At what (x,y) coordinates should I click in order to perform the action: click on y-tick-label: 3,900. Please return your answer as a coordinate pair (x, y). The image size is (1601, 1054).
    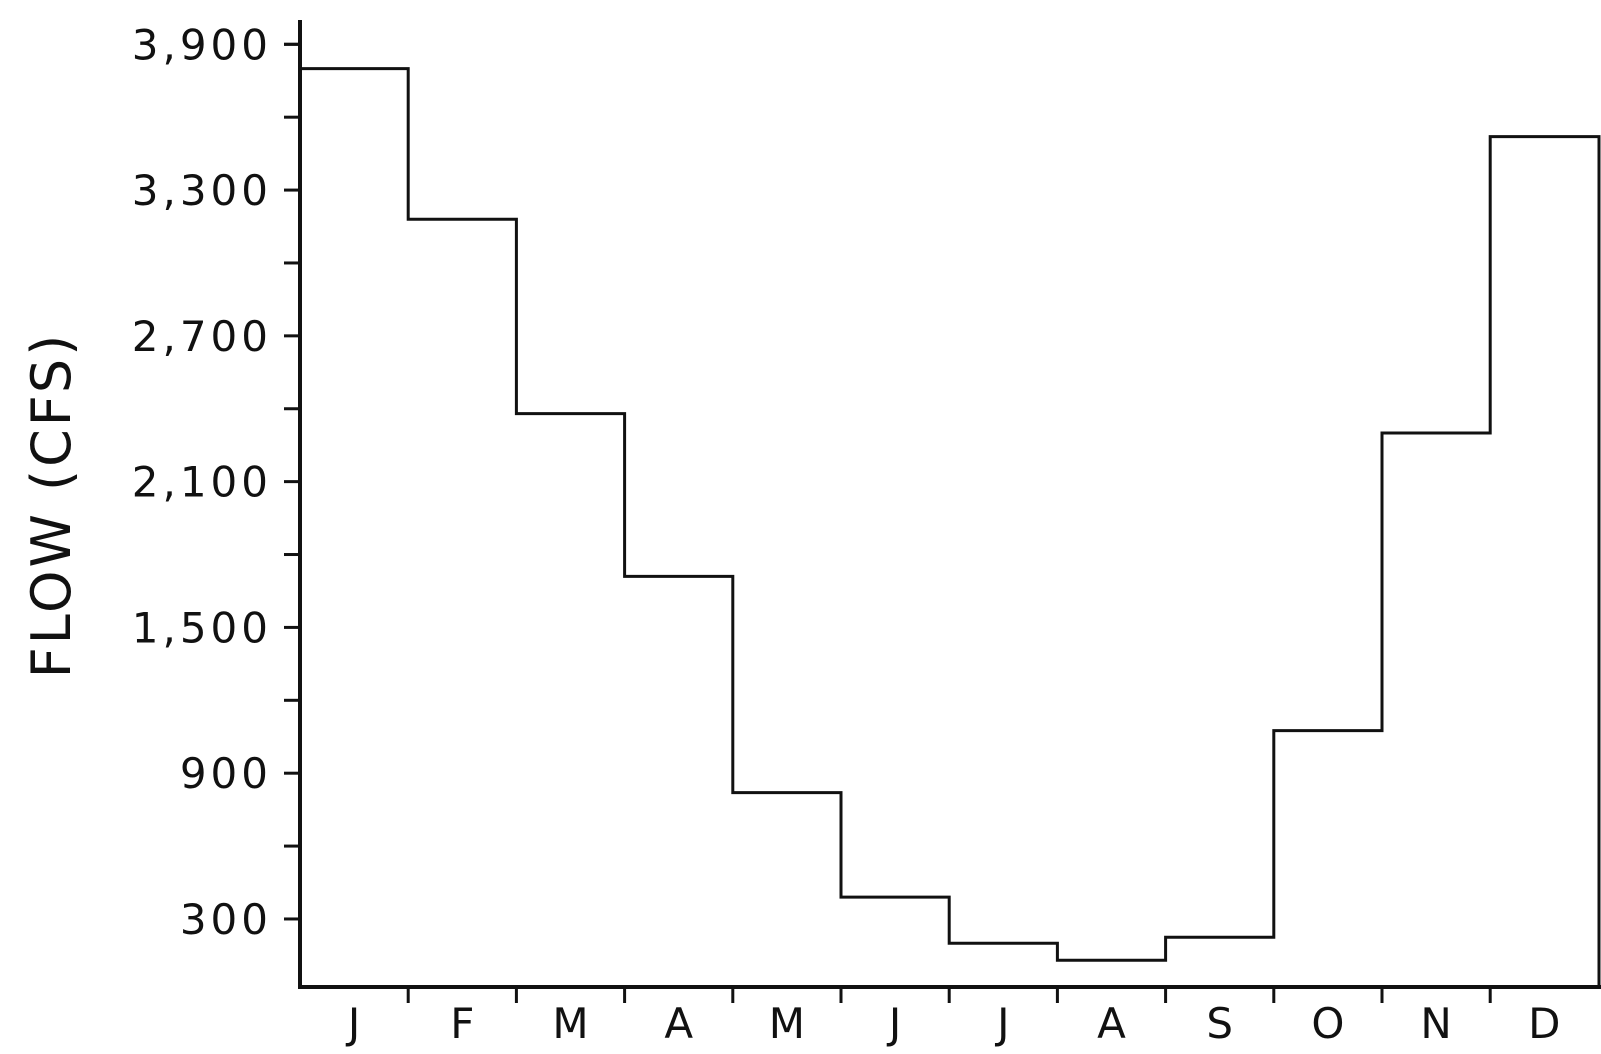
    Looking at the image, I should click on (202, 44).